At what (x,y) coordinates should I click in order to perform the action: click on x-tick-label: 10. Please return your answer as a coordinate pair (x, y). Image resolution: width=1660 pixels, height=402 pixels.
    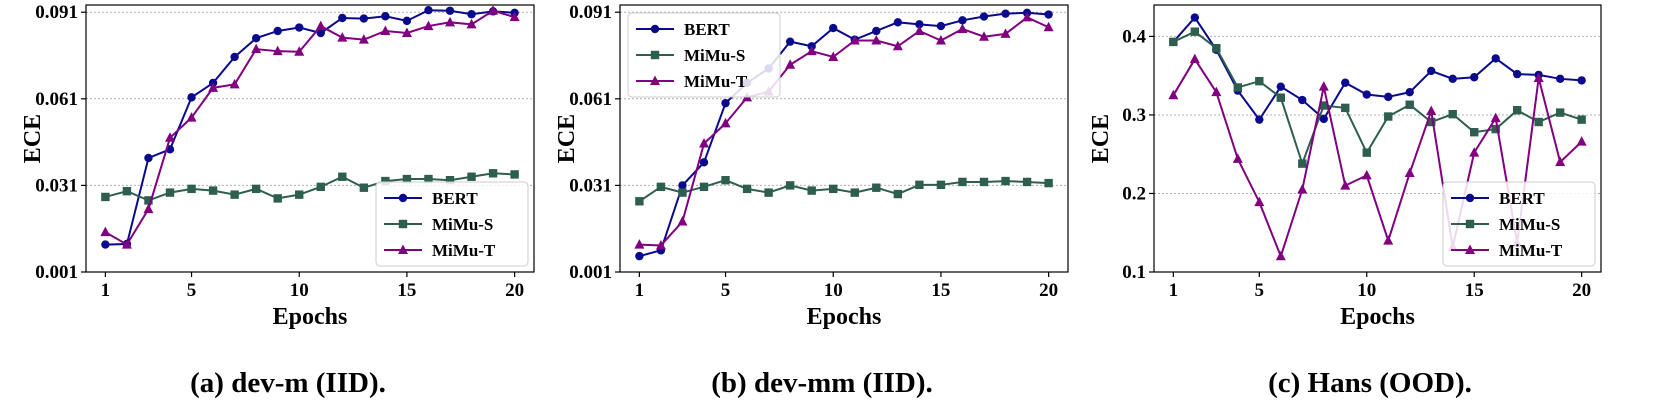
    Looking at the image, I should click on (299, 290).